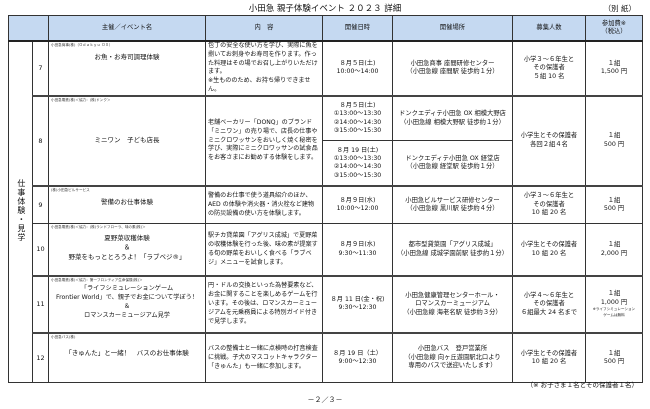  I want to click on organizer: 小田急商事(株)（Ｏｄａｋｙｕ ＯＸ）, so click(82, 45).